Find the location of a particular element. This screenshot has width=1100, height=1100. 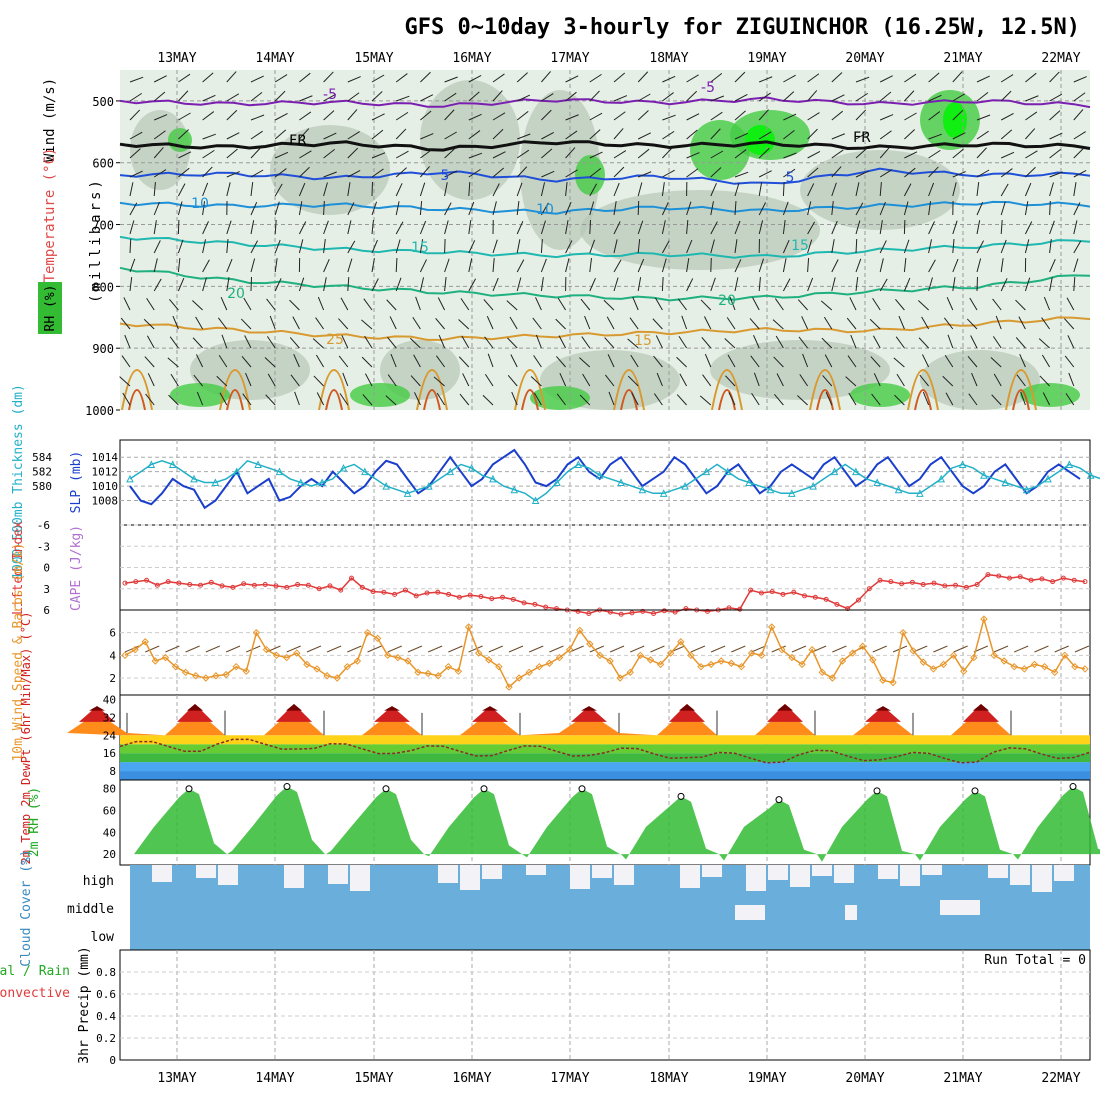

rh-fill is located at coordinates (276, 820).